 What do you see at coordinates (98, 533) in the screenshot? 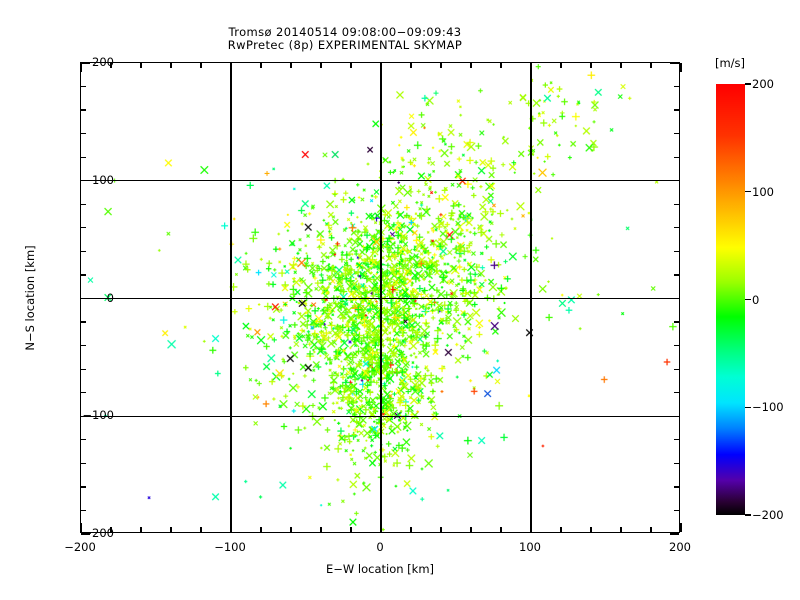
I see `y-tick-label: −200` at bounding box center [98, 533].